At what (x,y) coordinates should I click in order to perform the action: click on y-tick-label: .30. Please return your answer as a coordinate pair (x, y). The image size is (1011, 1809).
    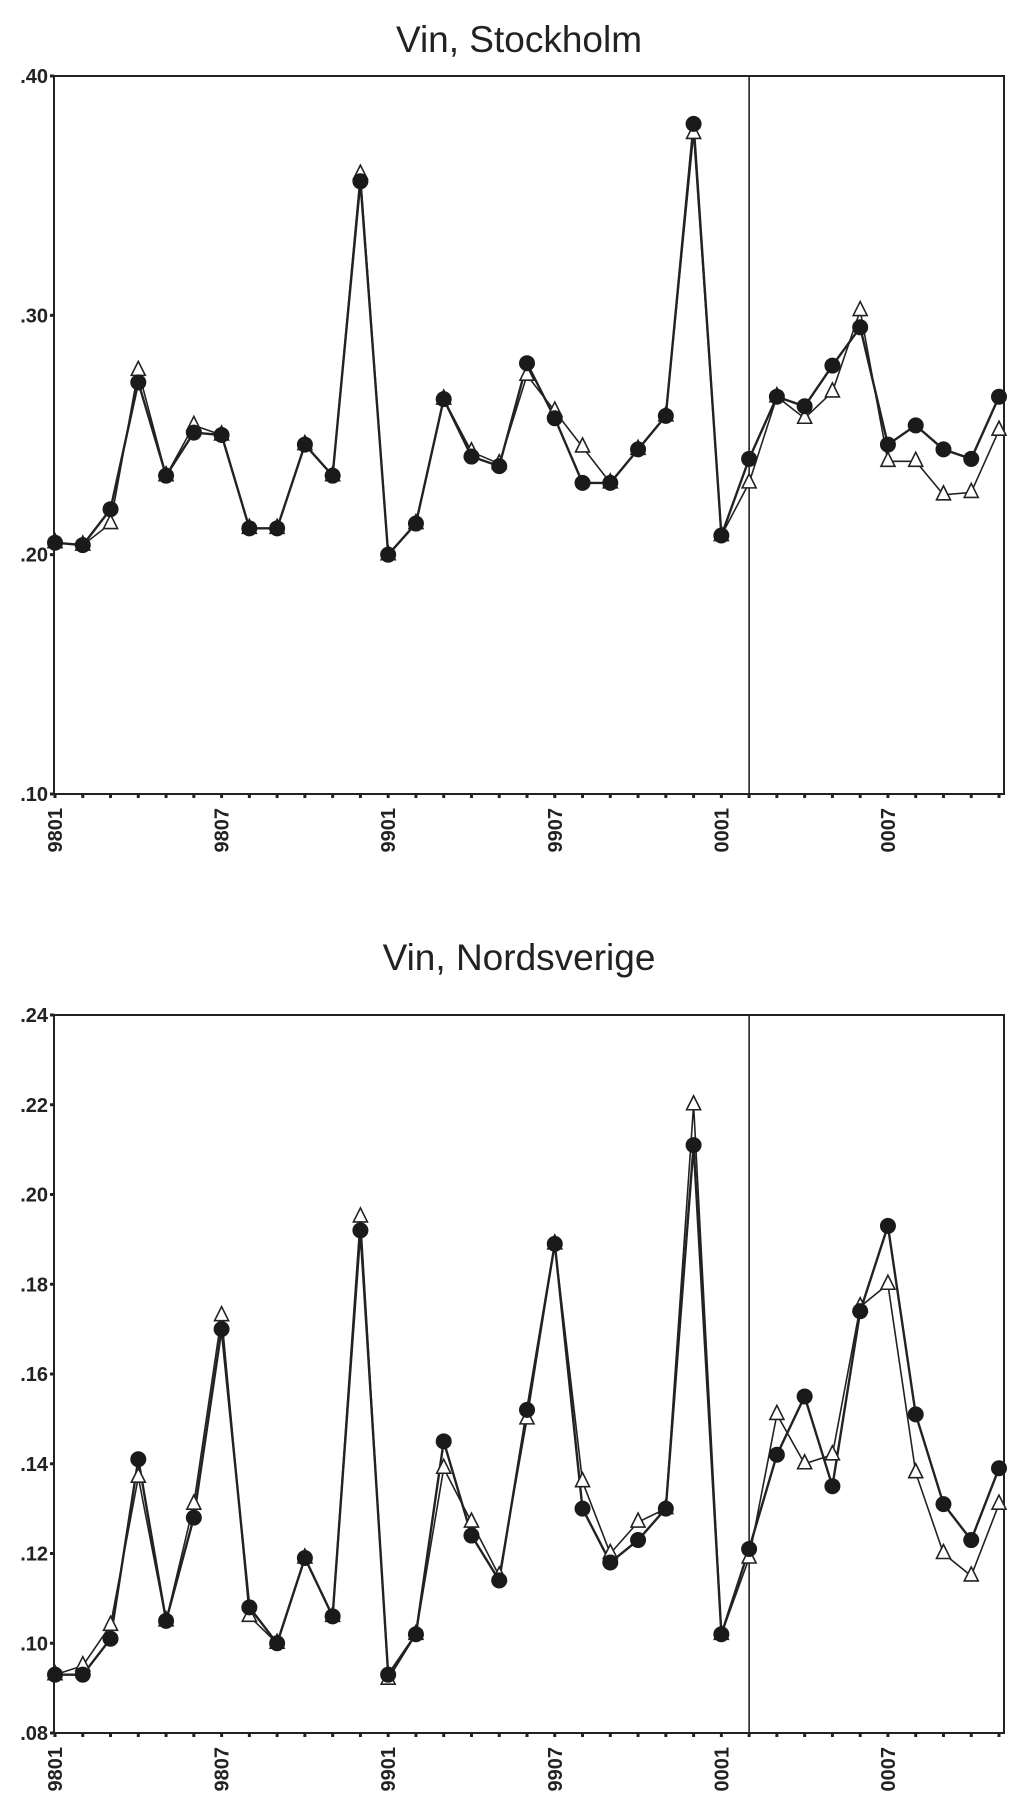
    Looking at the image, I should click on (34, 316).